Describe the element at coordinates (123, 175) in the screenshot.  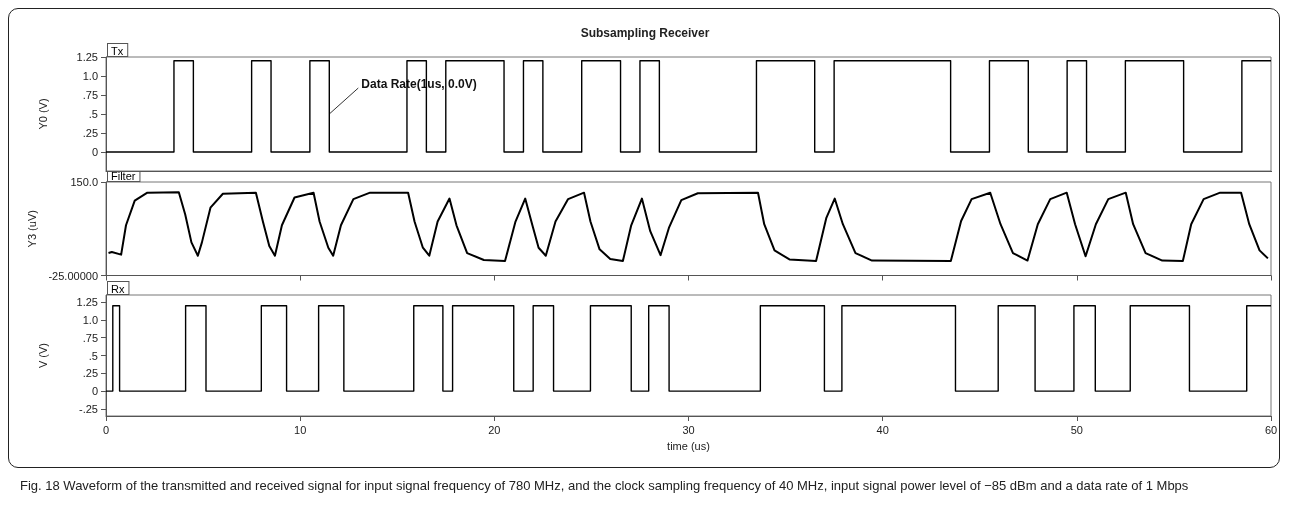
I see `series-label: Filter` at that location.